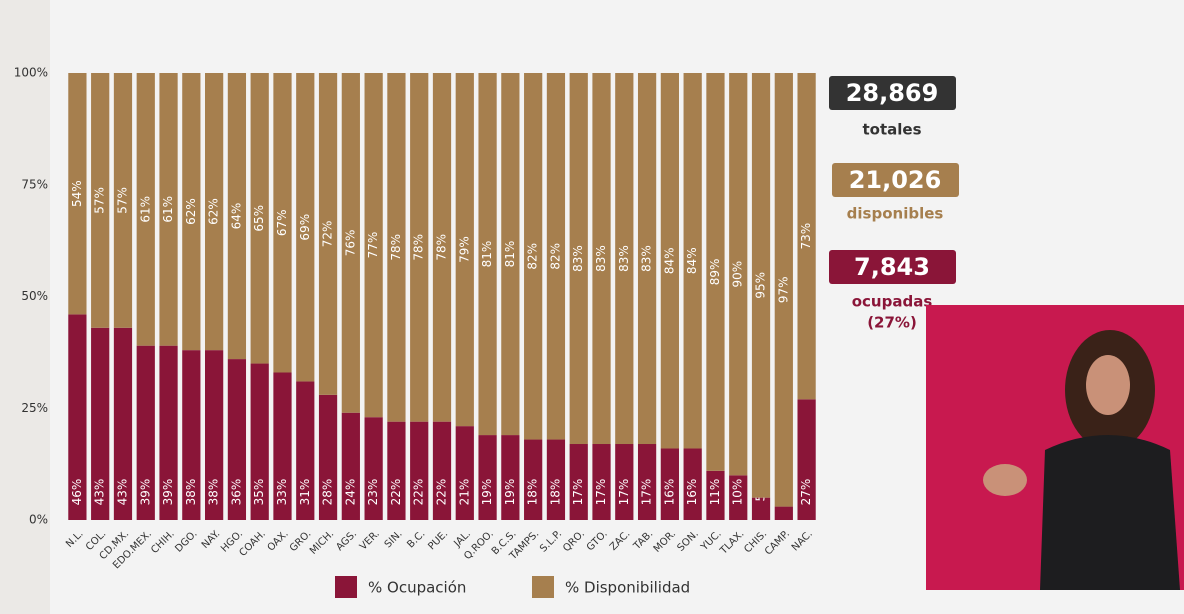 The image size is (1184, 614). Describe the element at coordinates (373, 492) in the screenshot. I see `value-label: 23%` at that location.